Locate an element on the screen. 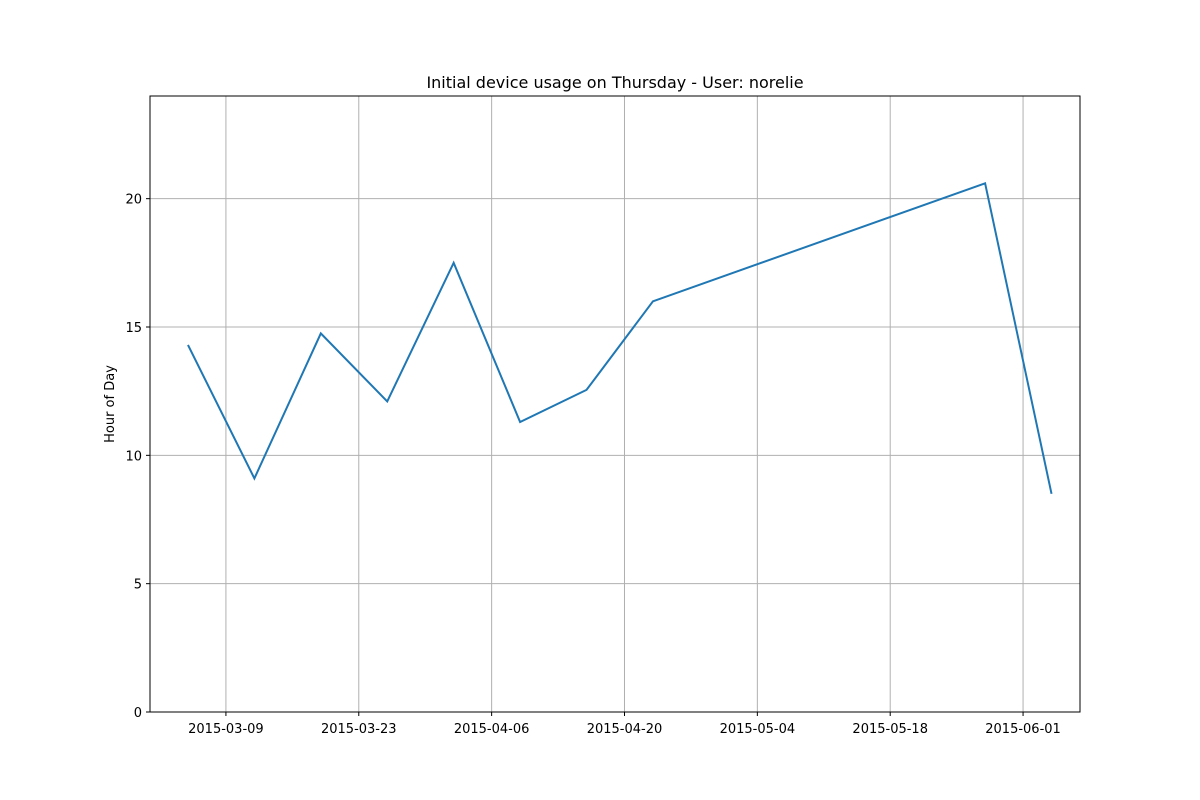 The height and width of the screenshot is (800, 1200). y-tick-label: 10 is located at coordinates (133, 456).